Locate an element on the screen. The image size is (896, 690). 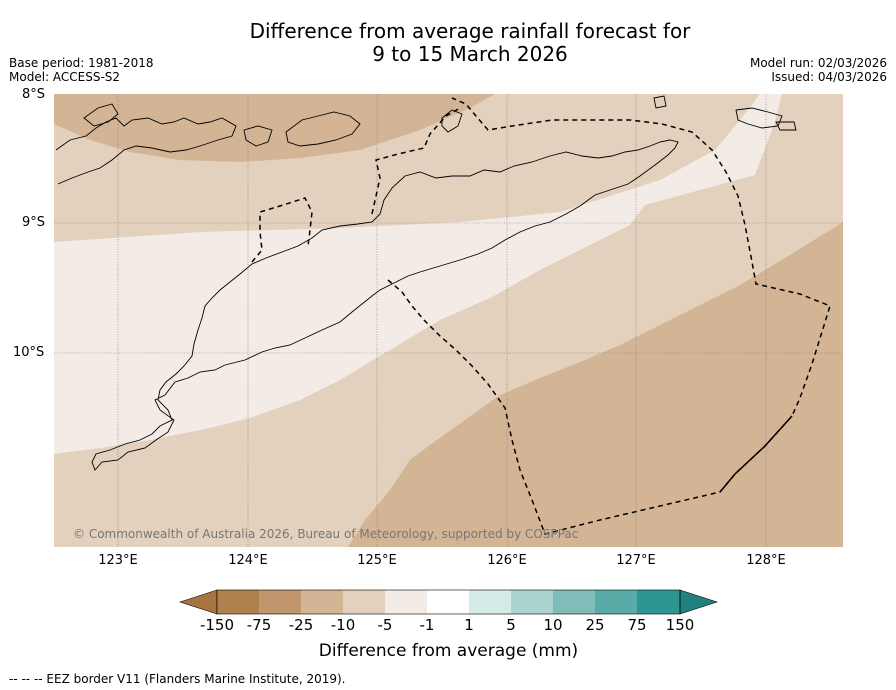
lon-label-123e: 123°E is located at coordinates (118, 560).